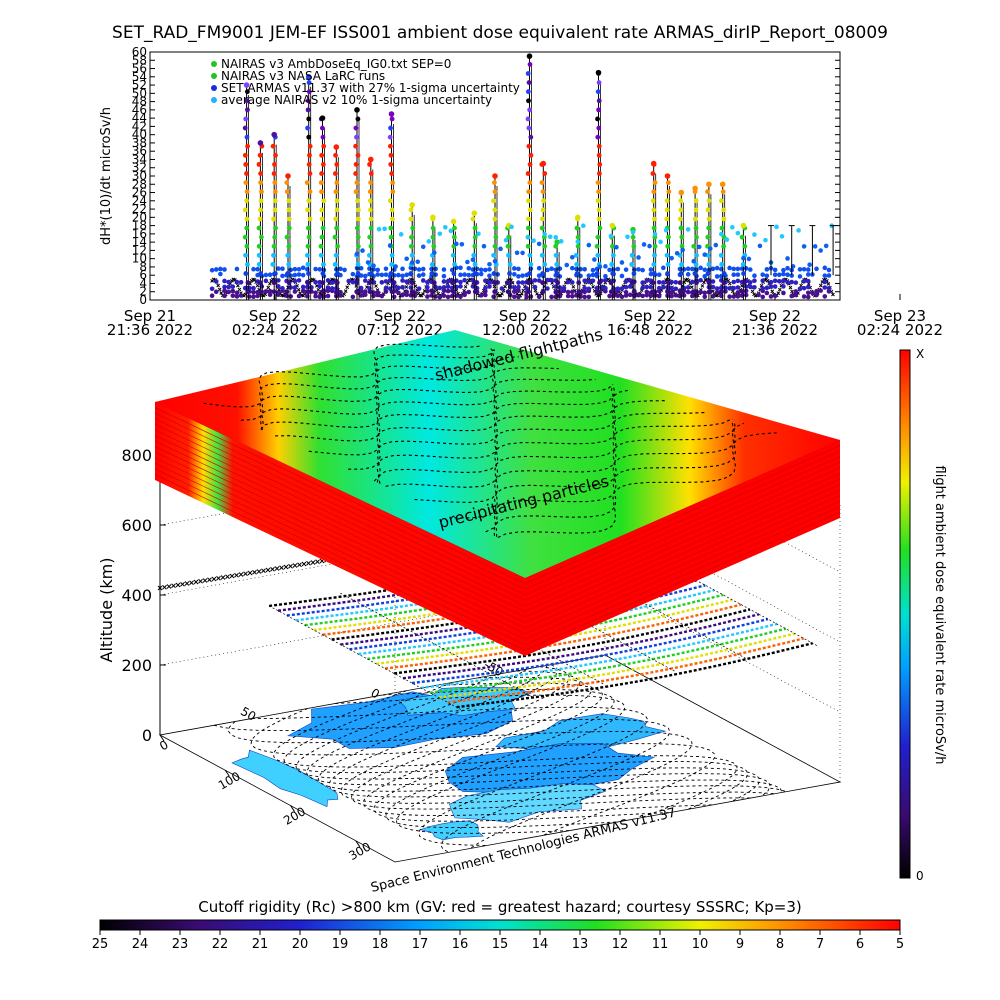 The height and width of the screenshot is (1000, 1000). Describe the element at coordinates (543, 163) in the screenshot. I see `spike-peak` at that location.